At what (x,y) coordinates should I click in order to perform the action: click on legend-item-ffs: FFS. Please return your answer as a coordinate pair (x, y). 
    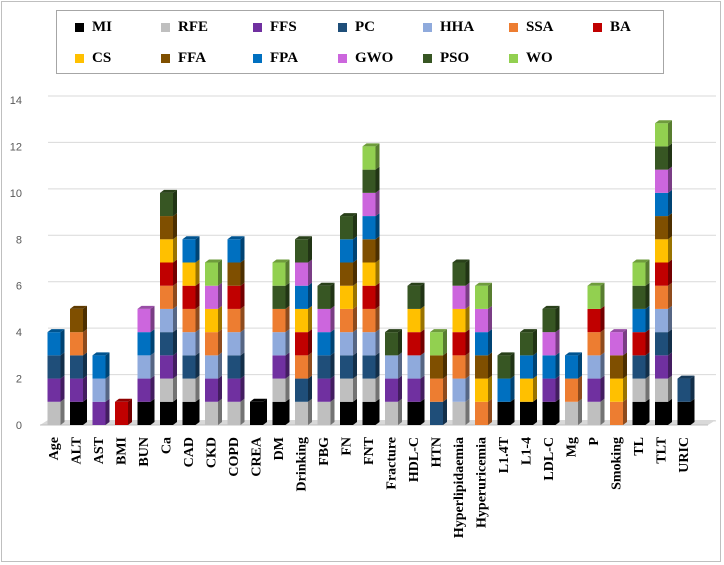
    Looking at the image, I should click on (275, 27).